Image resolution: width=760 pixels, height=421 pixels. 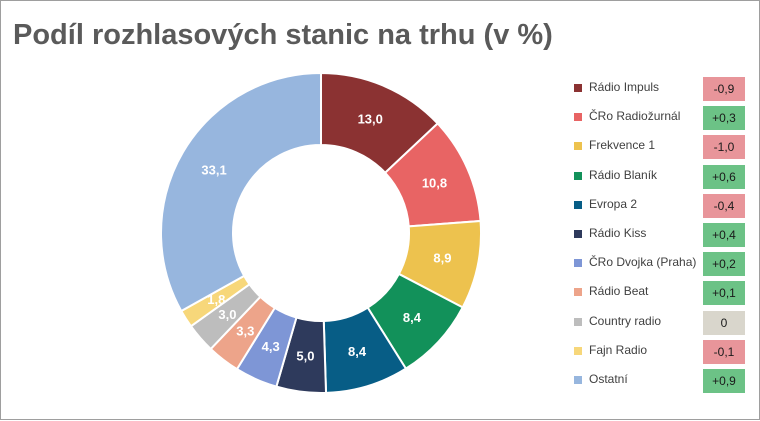 I want to click on legend-label: Rádio Beat, so click(x=619, y=291).